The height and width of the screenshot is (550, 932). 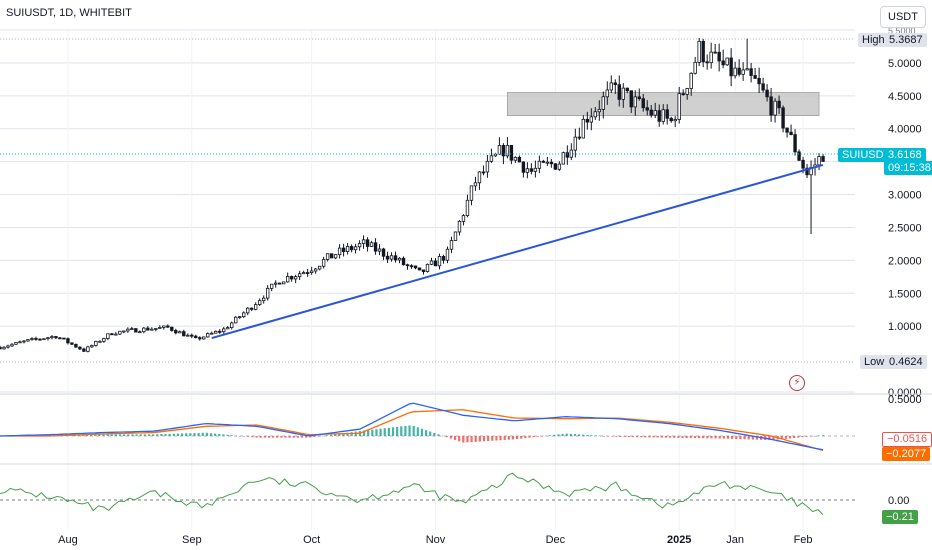 I want to click on macd-y-tick-label: 0.5000, so click(x=905, y=400).